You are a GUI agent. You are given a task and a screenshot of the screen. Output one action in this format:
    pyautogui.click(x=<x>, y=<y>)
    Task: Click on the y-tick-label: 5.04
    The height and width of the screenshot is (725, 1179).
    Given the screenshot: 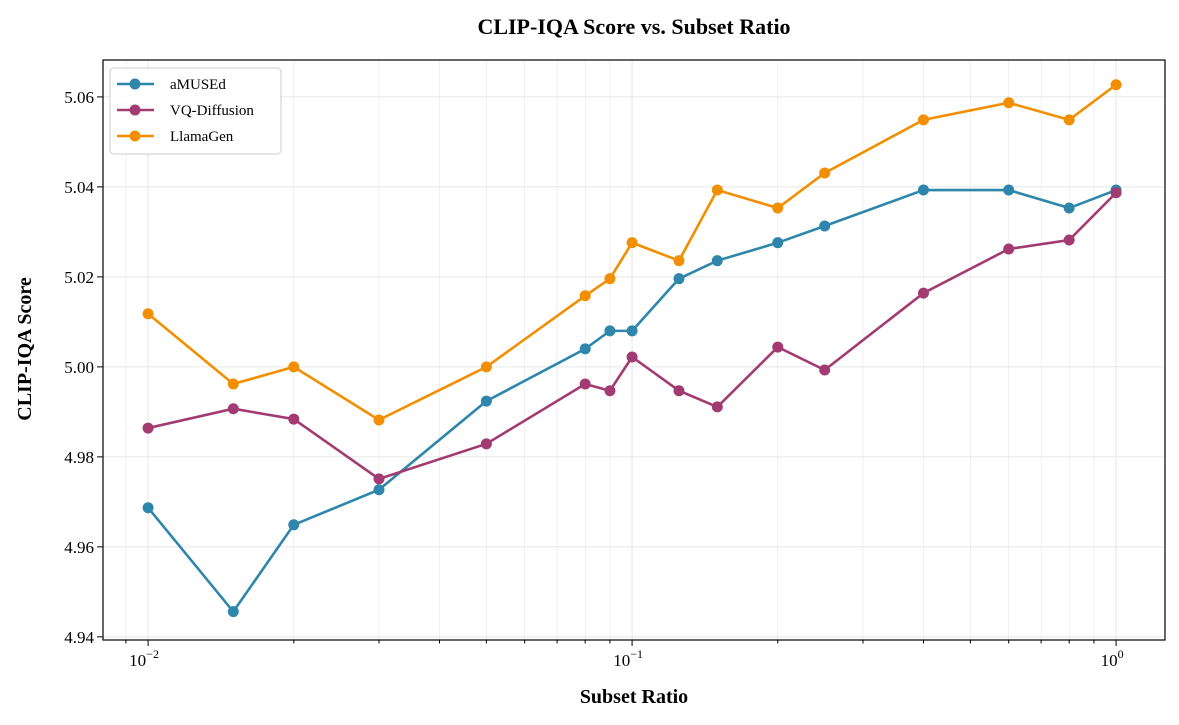 What is the action you would take?
    pyautogui.click(x=79, y=187)
    